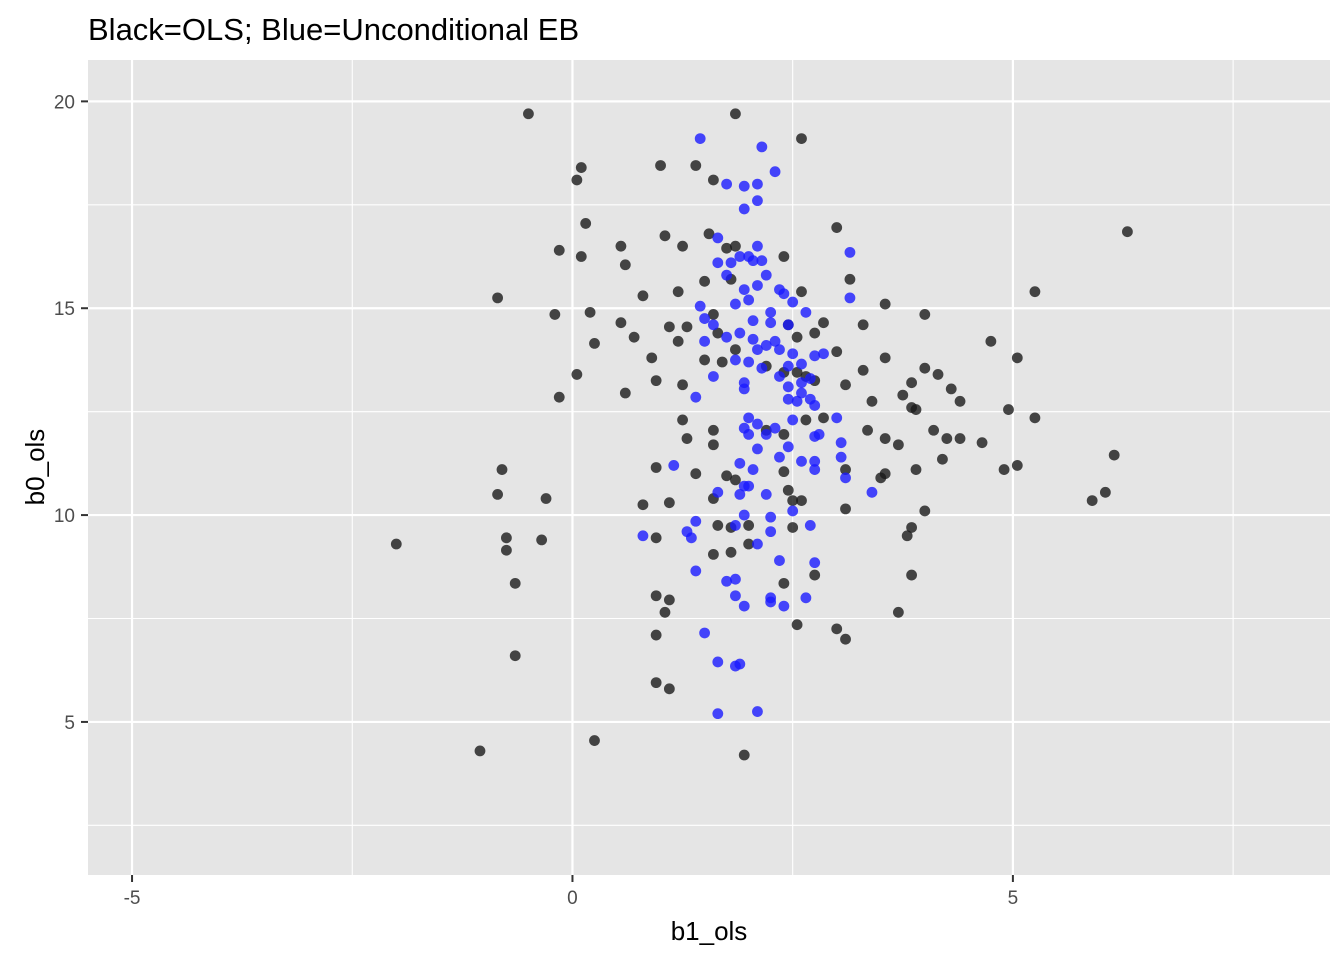 The width and height of the screenshot is (1344, 960). Describe the element at coordinates (64, 102) in the screenshot. I see `y-tick-label: 20` at that location.